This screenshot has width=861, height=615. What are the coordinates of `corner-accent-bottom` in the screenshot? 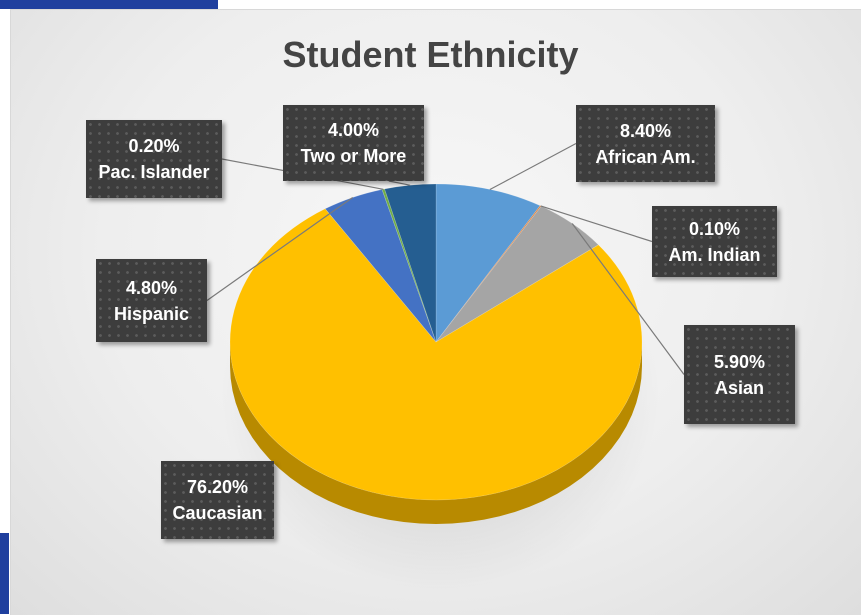 It's located at (4, 573).